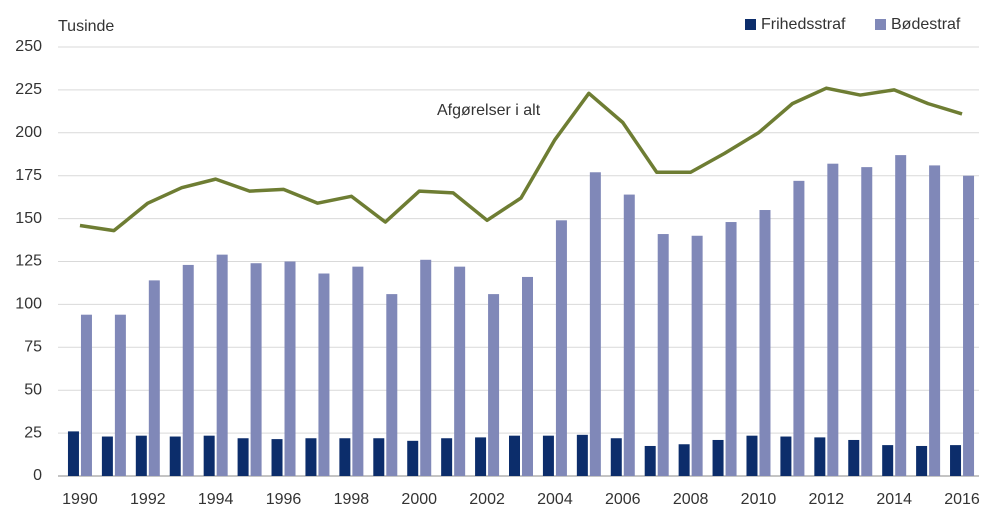 Image resolution: width=985 pixels, height=510 pixels. I want to click on x-tick-label: 2004, so click(555, 499).